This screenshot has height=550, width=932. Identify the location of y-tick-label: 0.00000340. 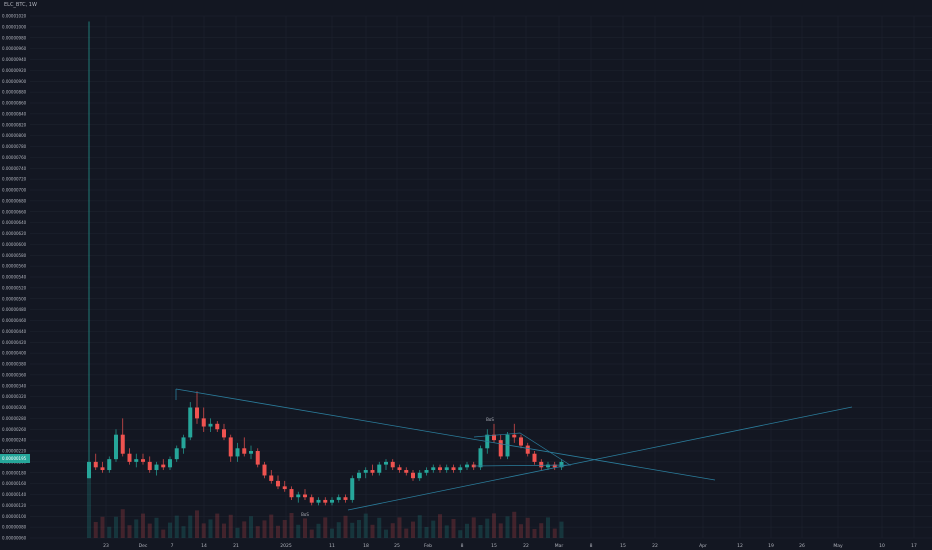
(14, 385).